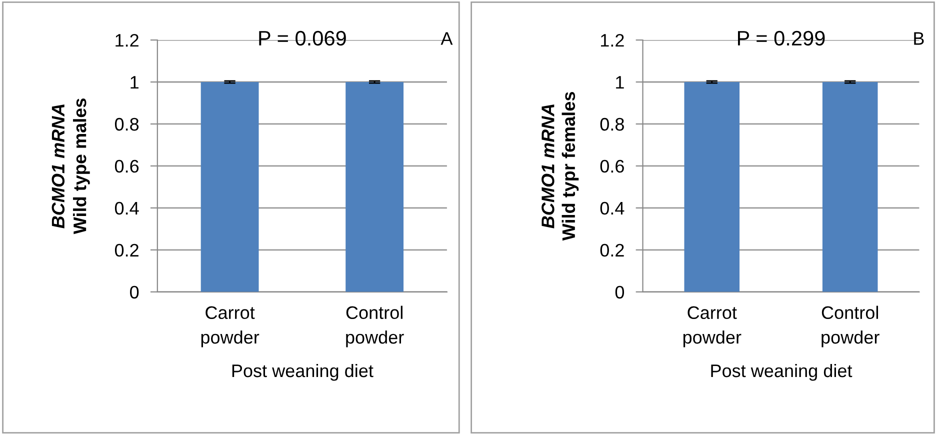  What do you see at coordinates (71, 166) in the screenshot?
I see `y-axis-title: BCMO1 mRNA Wild type males` at bounding box center [71, 166].